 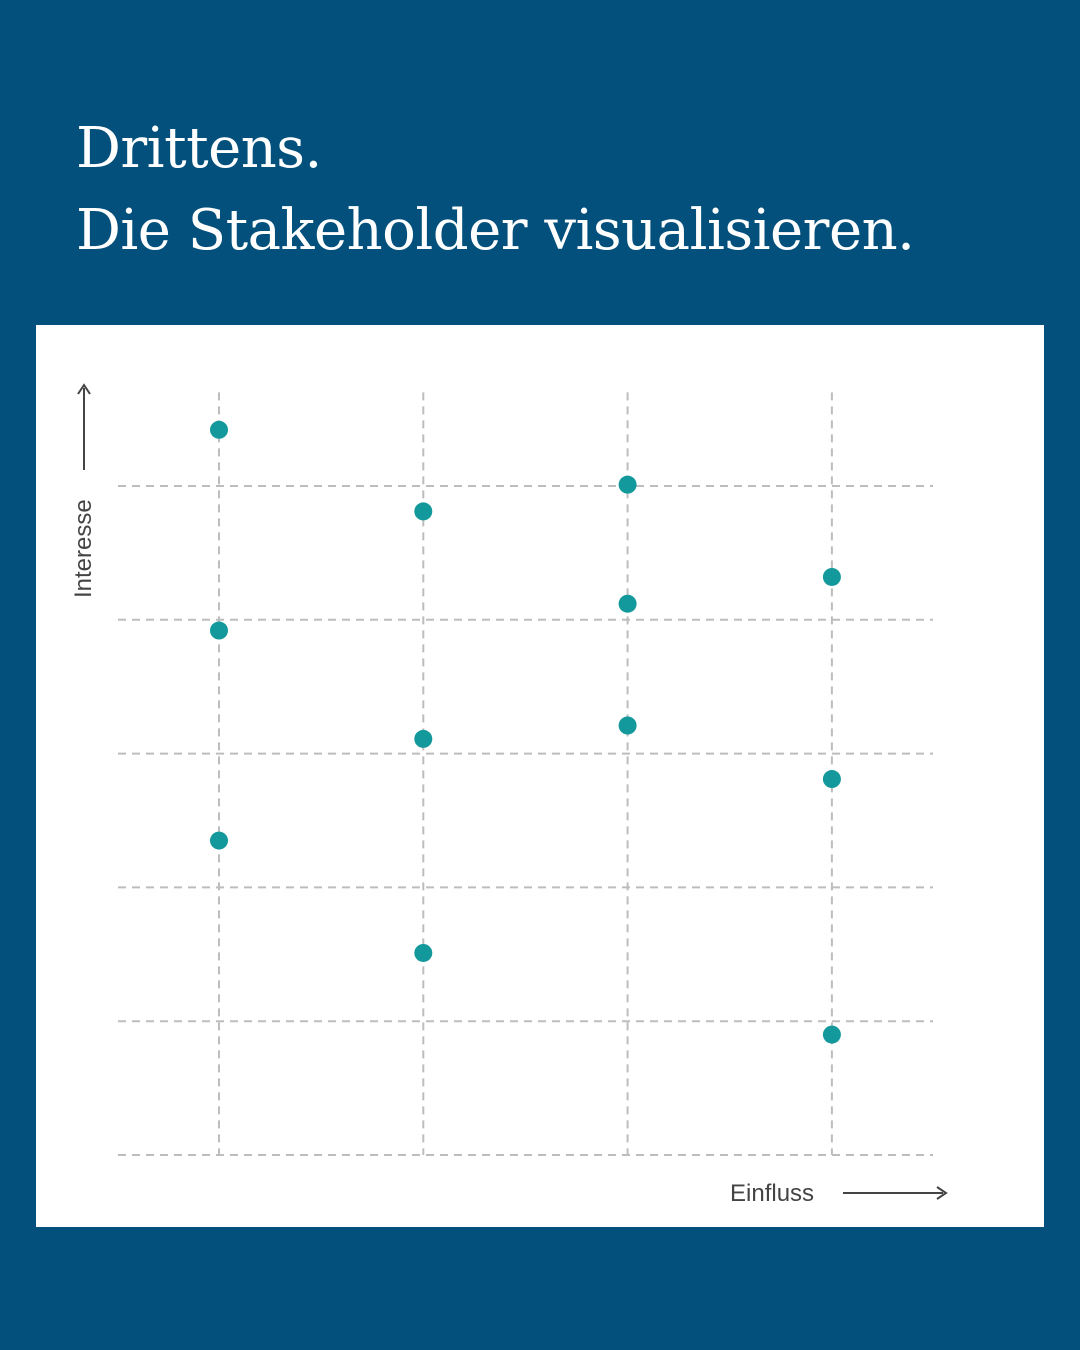 I want to click on y-axis-label: Interesse, so click(x=83, y=548).